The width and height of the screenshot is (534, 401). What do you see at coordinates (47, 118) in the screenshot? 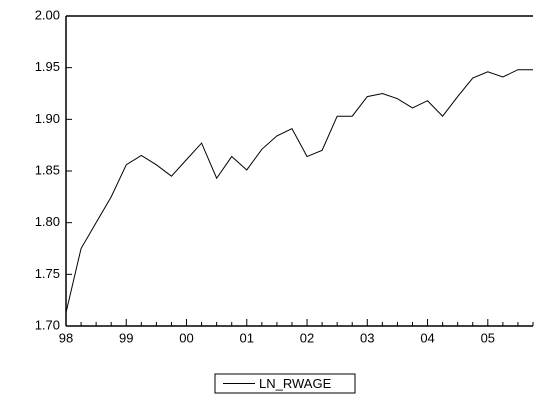
I see `y-tick-label: 1.90` at bounding box center [47, 118].